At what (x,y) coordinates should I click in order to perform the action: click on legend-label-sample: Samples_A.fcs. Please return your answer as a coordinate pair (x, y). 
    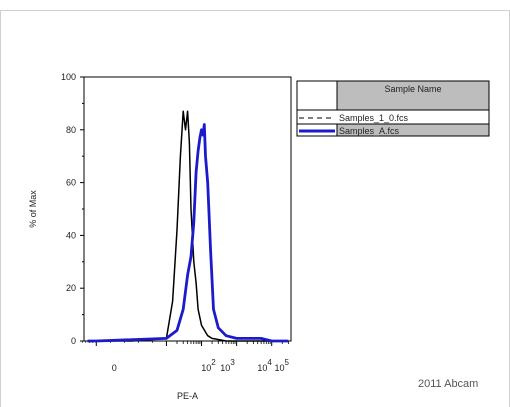
    Looking at the image, I should click on (369, 131).